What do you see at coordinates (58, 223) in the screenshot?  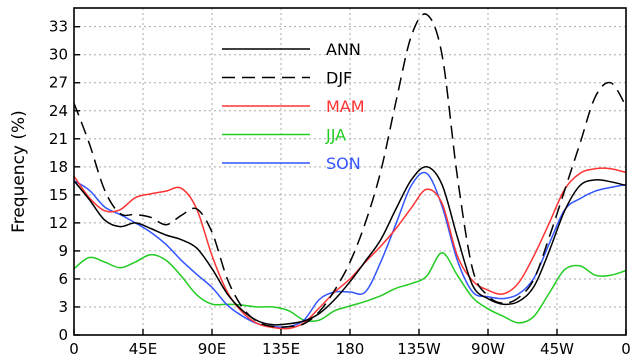 I see `y-tick-label: 12` at bounding box center [58, 223].